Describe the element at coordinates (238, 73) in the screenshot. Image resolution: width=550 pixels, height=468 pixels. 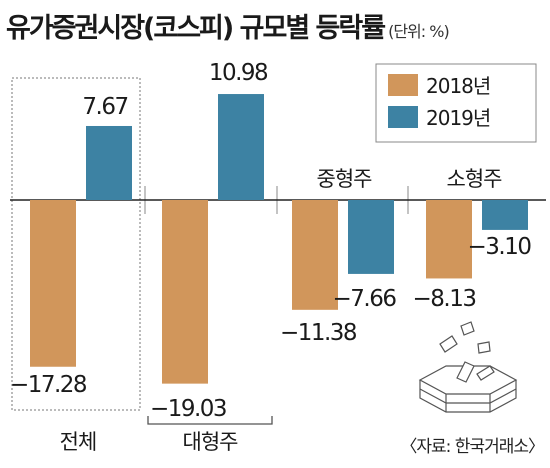
I see `value-label-대형주-1: 10.98` at that location.